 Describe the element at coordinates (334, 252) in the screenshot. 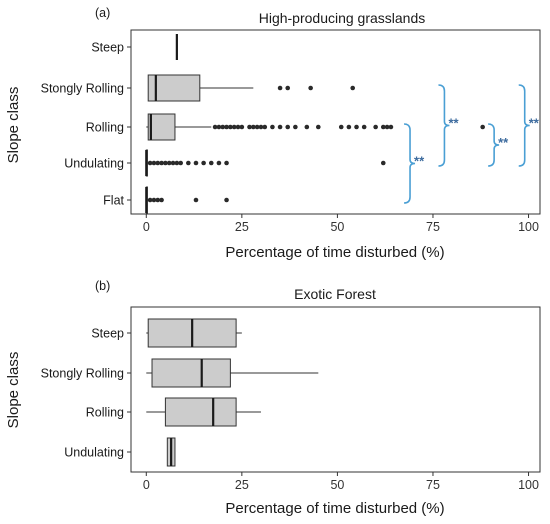

I see `panel-a-xlabel: Percentage of time disturbed (%)` at that location.